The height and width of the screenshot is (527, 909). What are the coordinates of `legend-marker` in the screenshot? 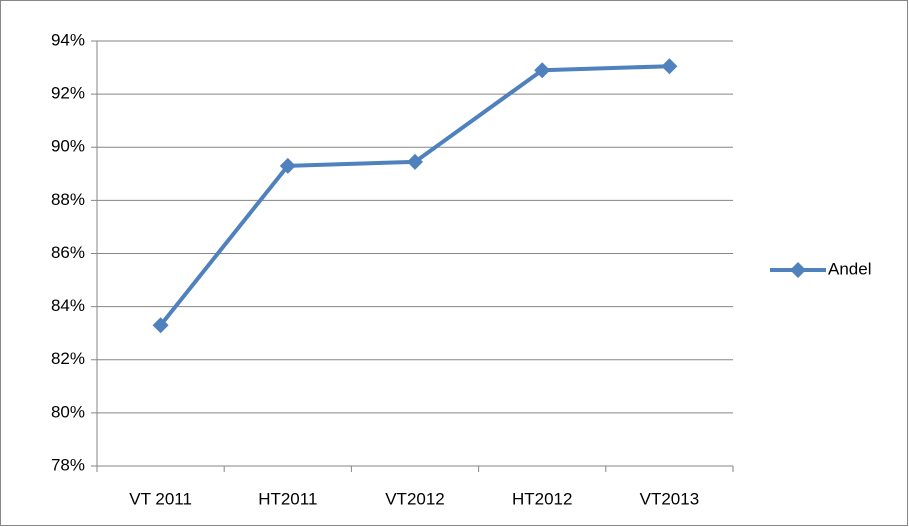 It's located at (798, 270).